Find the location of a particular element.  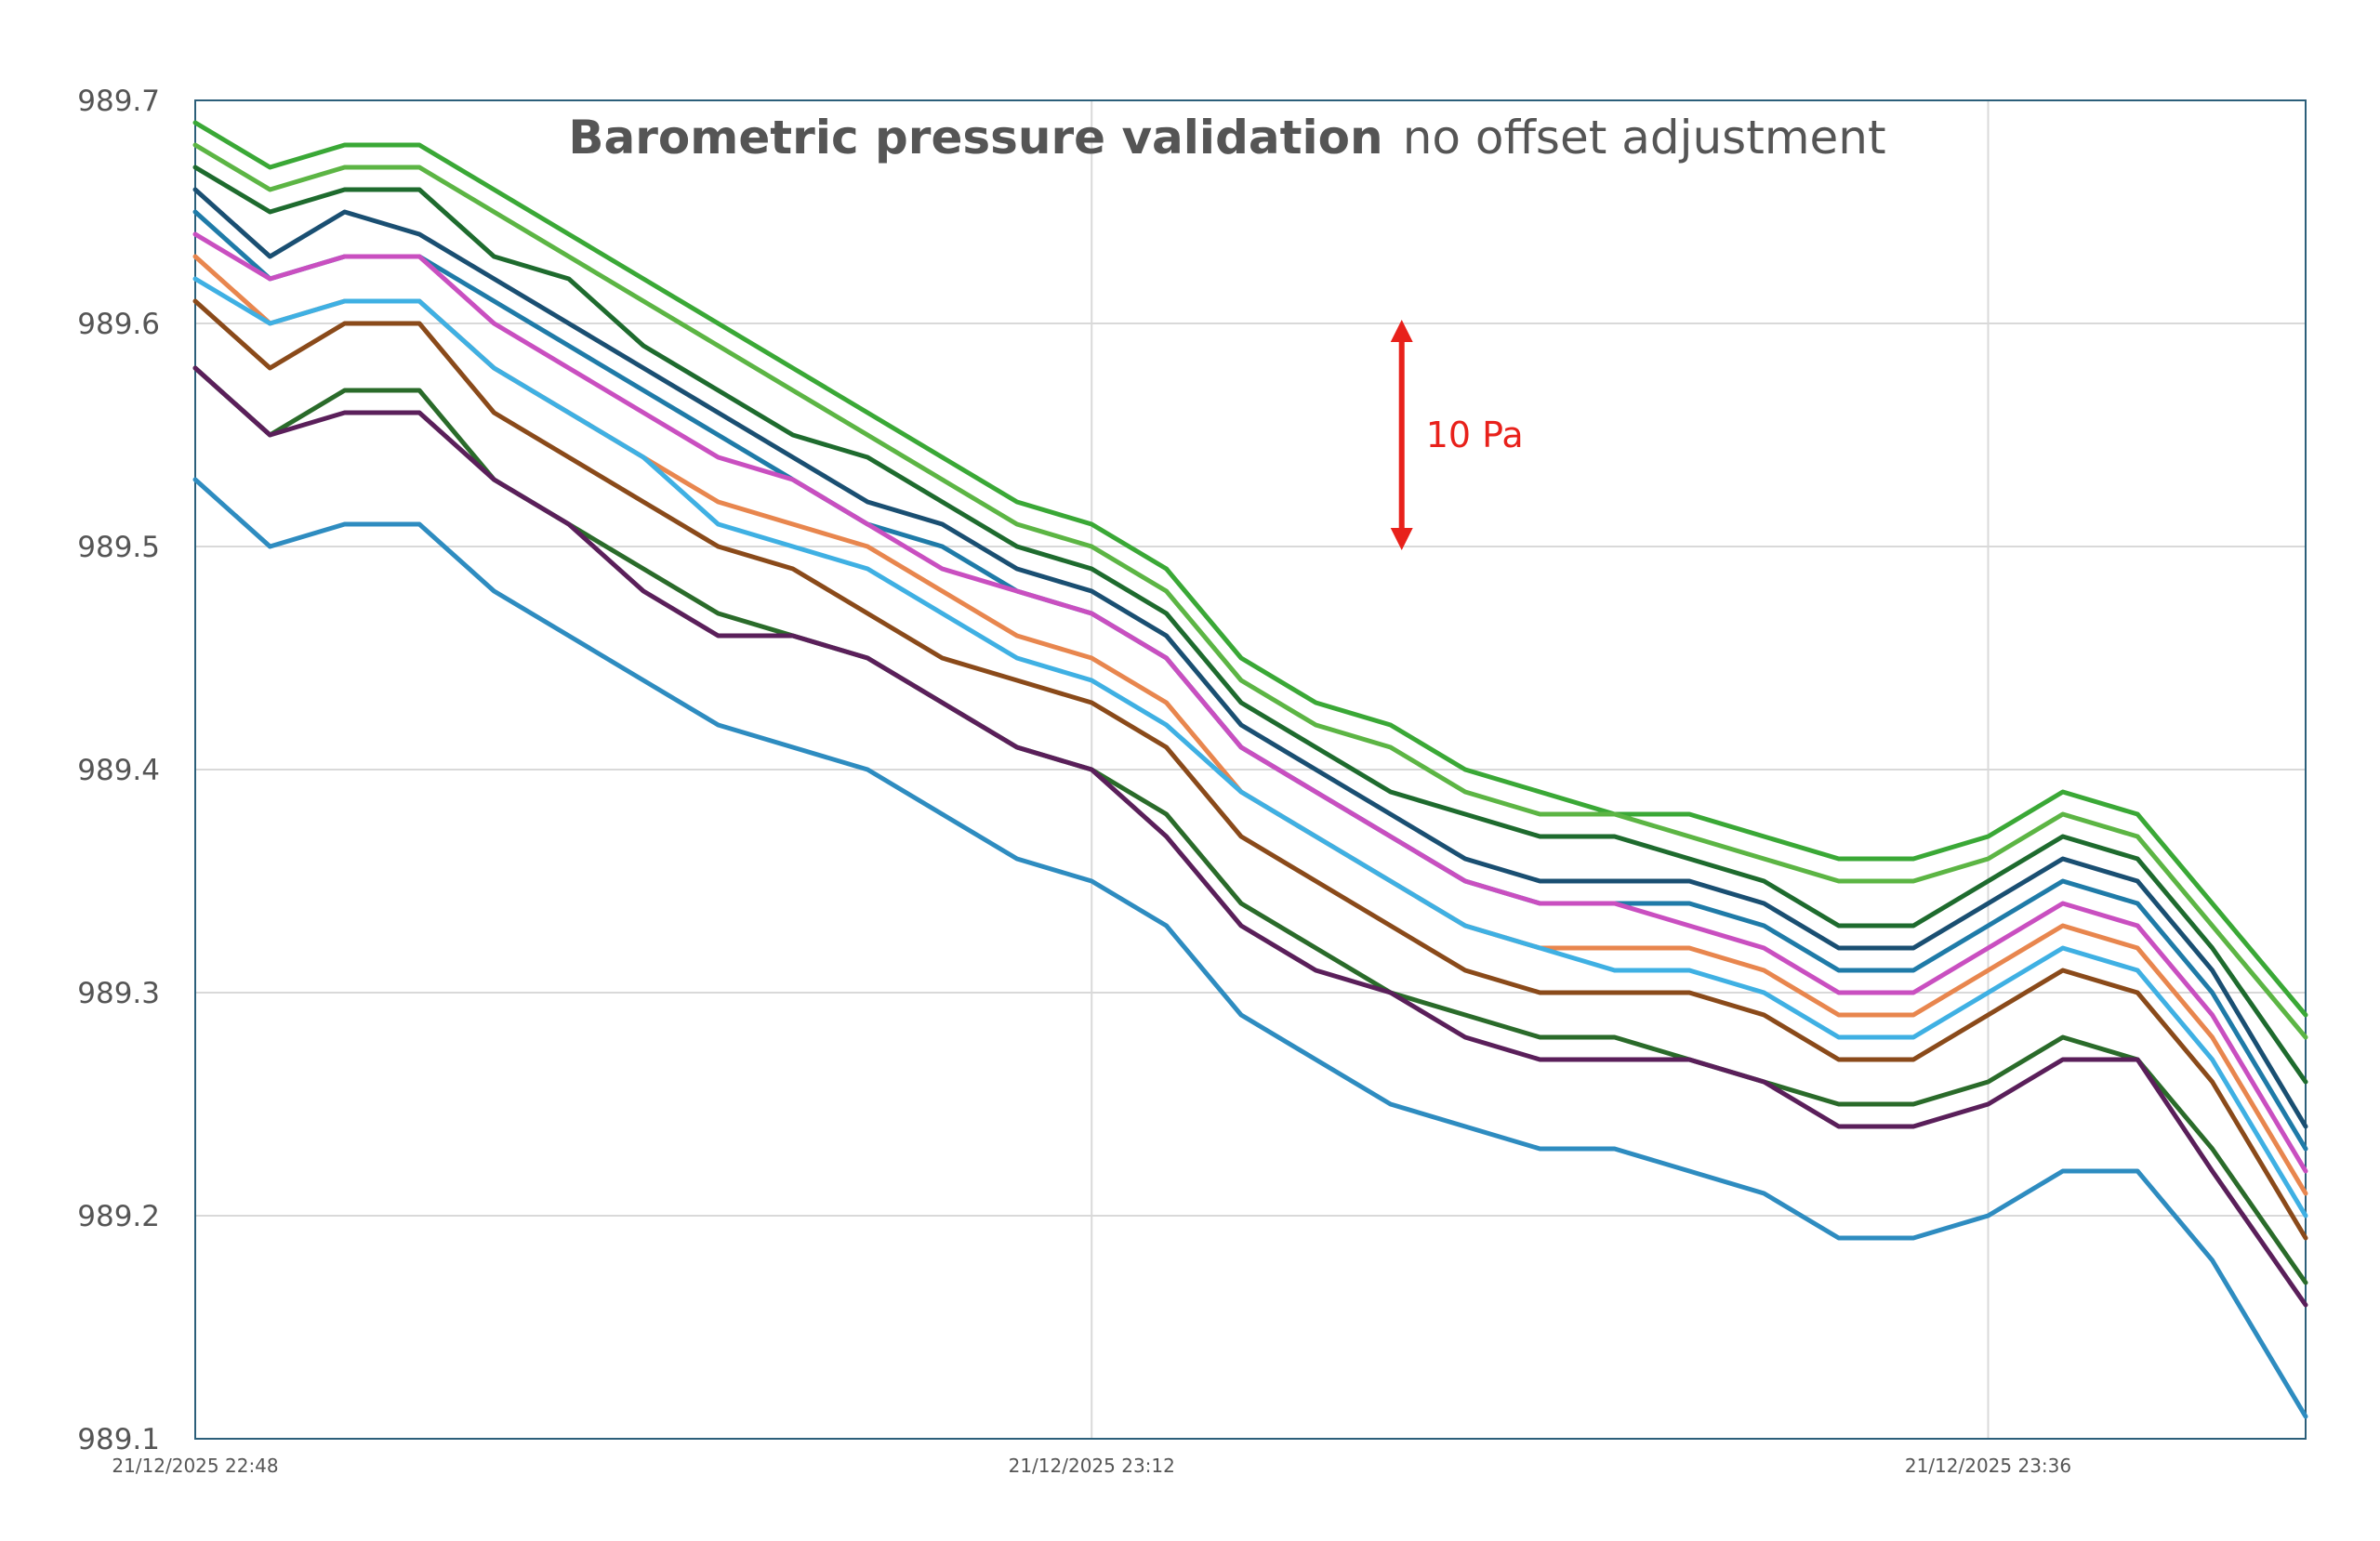

y-tick-label: 989.1 is located at coordinates (118, 1439).